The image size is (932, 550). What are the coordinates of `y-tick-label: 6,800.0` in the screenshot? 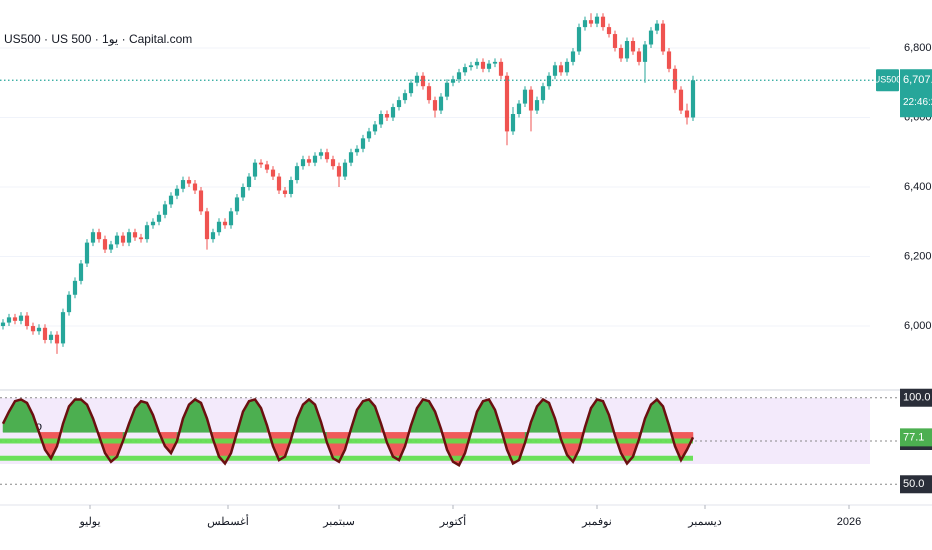 It's located at (918, 48).